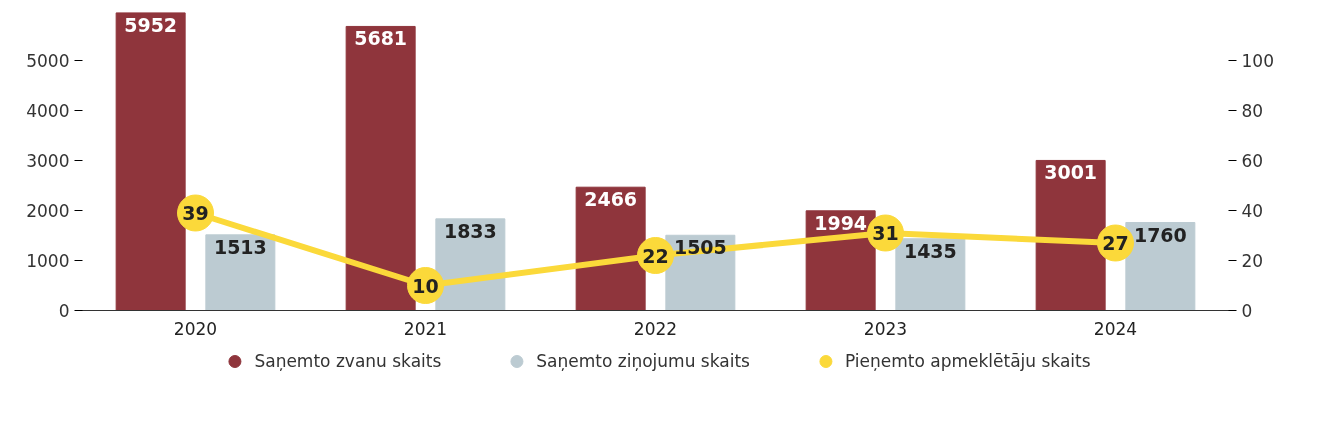 The image size is (1342, 435). I want to click on data-label: 1505, so click(700, 247).